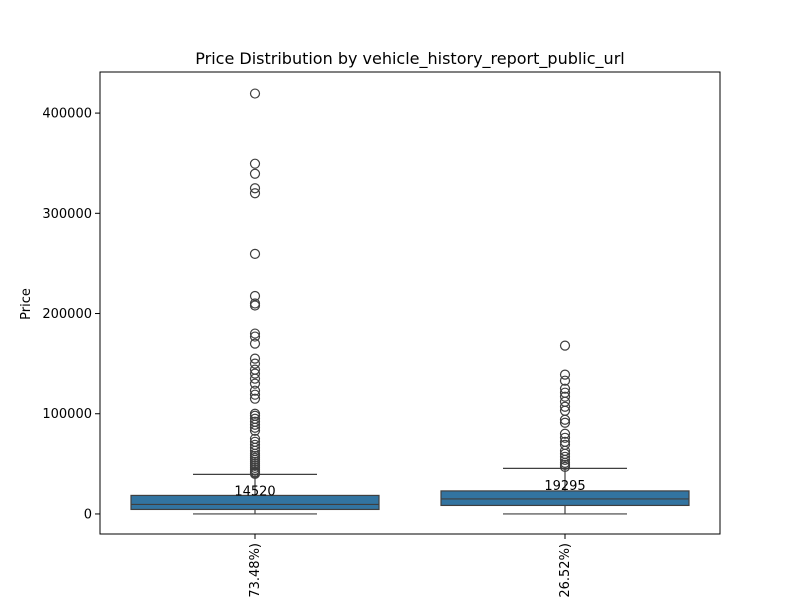  I want to click on y-axis-label: Price, so click(26, 304).